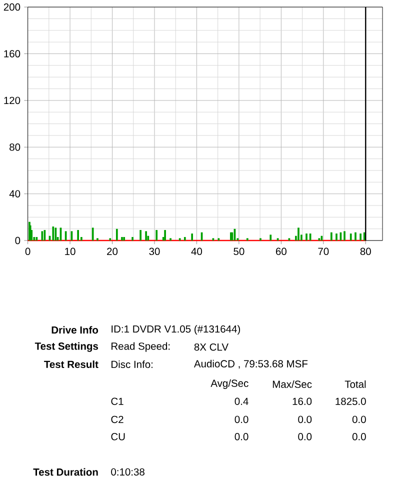 The width and height of the screenshot is (420, 481). I want to click on y-tick-label: 80, so click(15, 147).